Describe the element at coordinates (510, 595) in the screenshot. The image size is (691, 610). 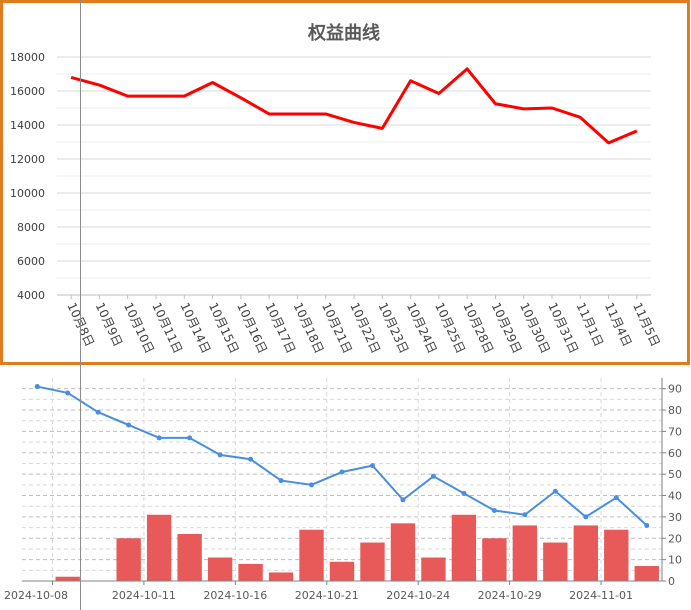
I see `x-tick-label: 2024-10-29` at that location.